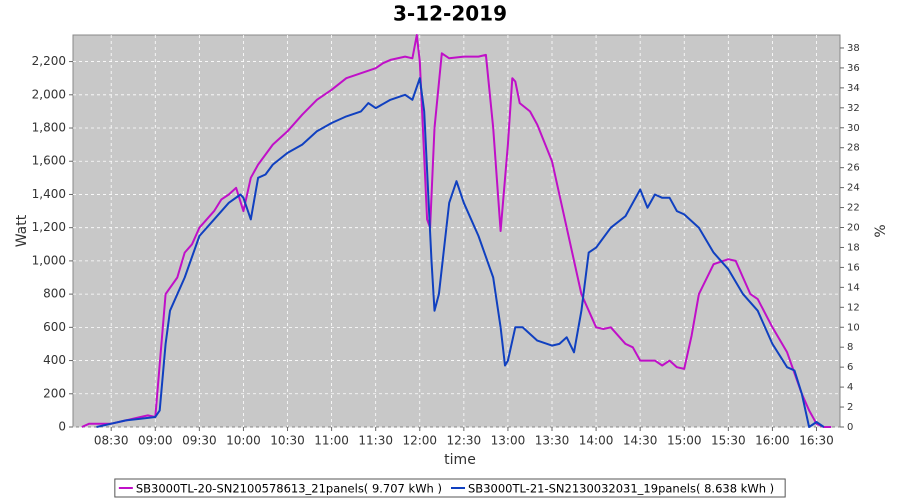 The width and height of the screenshot is (900, 500). What do you see at coordinates (54, 393) in the screenshot?
I see `y-tick-label: 200` at bounding box center [54, 393].